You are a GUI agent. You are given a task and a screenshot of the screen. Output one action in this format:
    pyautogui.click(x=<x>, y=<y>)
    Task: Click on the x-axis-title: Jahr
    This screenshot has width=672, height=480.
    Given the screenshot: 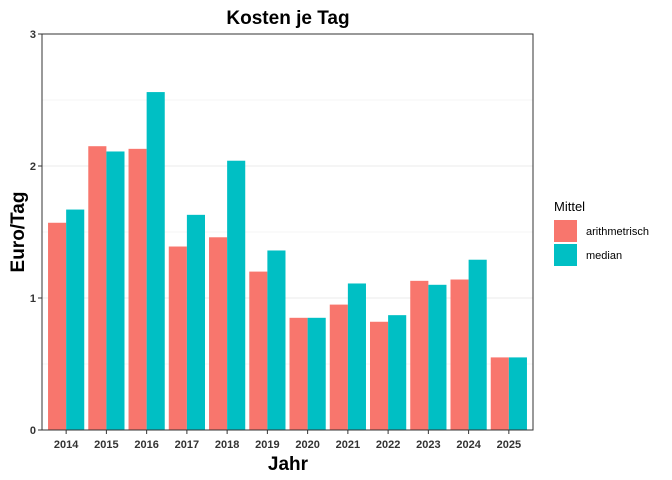 What is the action you would take?
    pyautogui.click(x=288, y=464)
    